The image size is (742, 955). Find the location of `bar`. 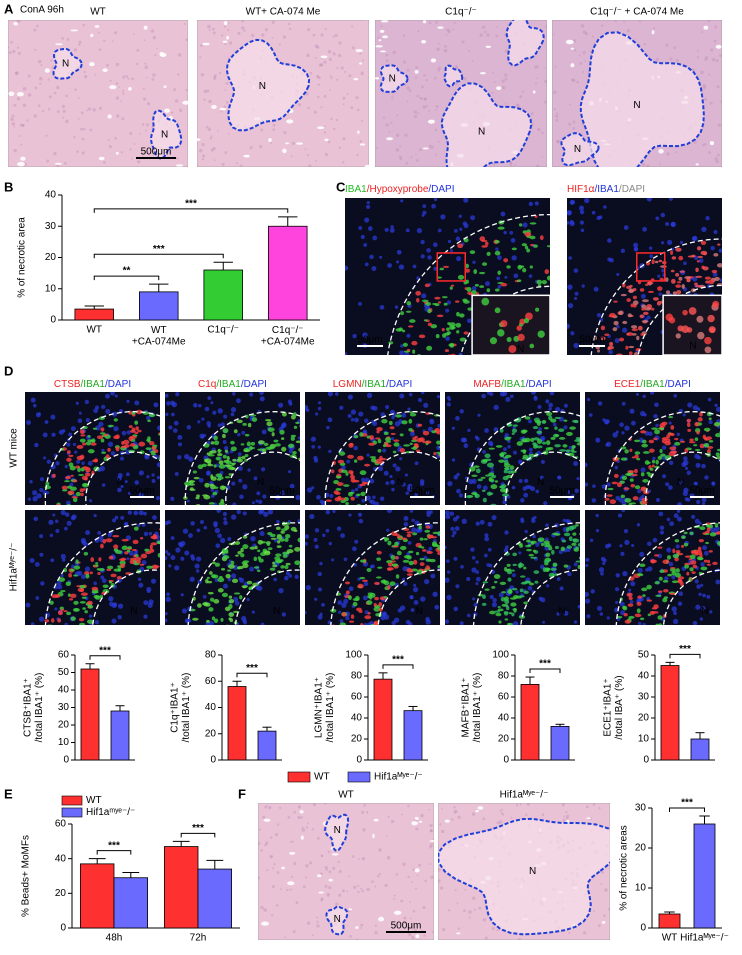

bar is located at coordinates (120, 735).